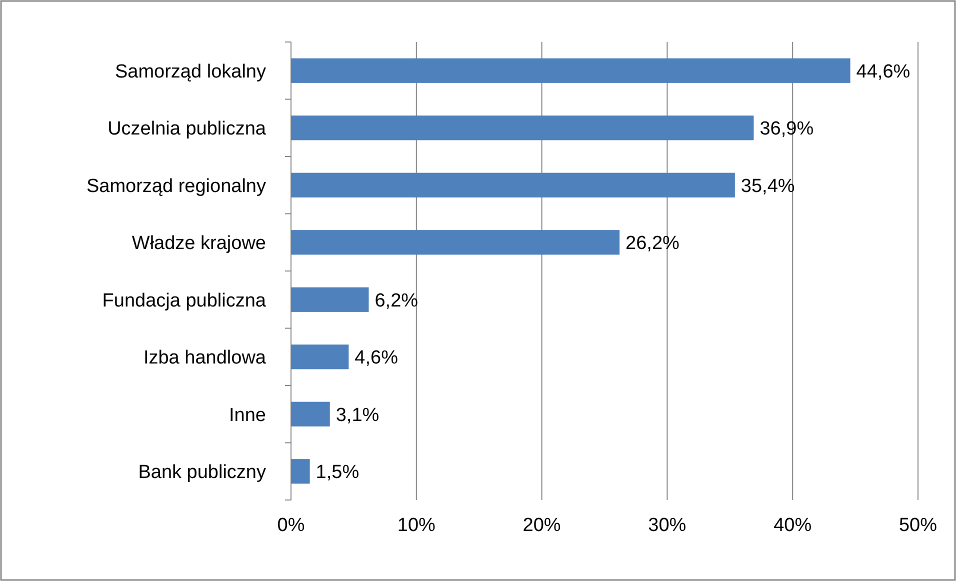 Image resolution: width=956 pixels, height=581 pixels. Describe the element at coordinates (204, 358) in the screenshot. I see `y-tick-label: Izba handlowa` at that location.